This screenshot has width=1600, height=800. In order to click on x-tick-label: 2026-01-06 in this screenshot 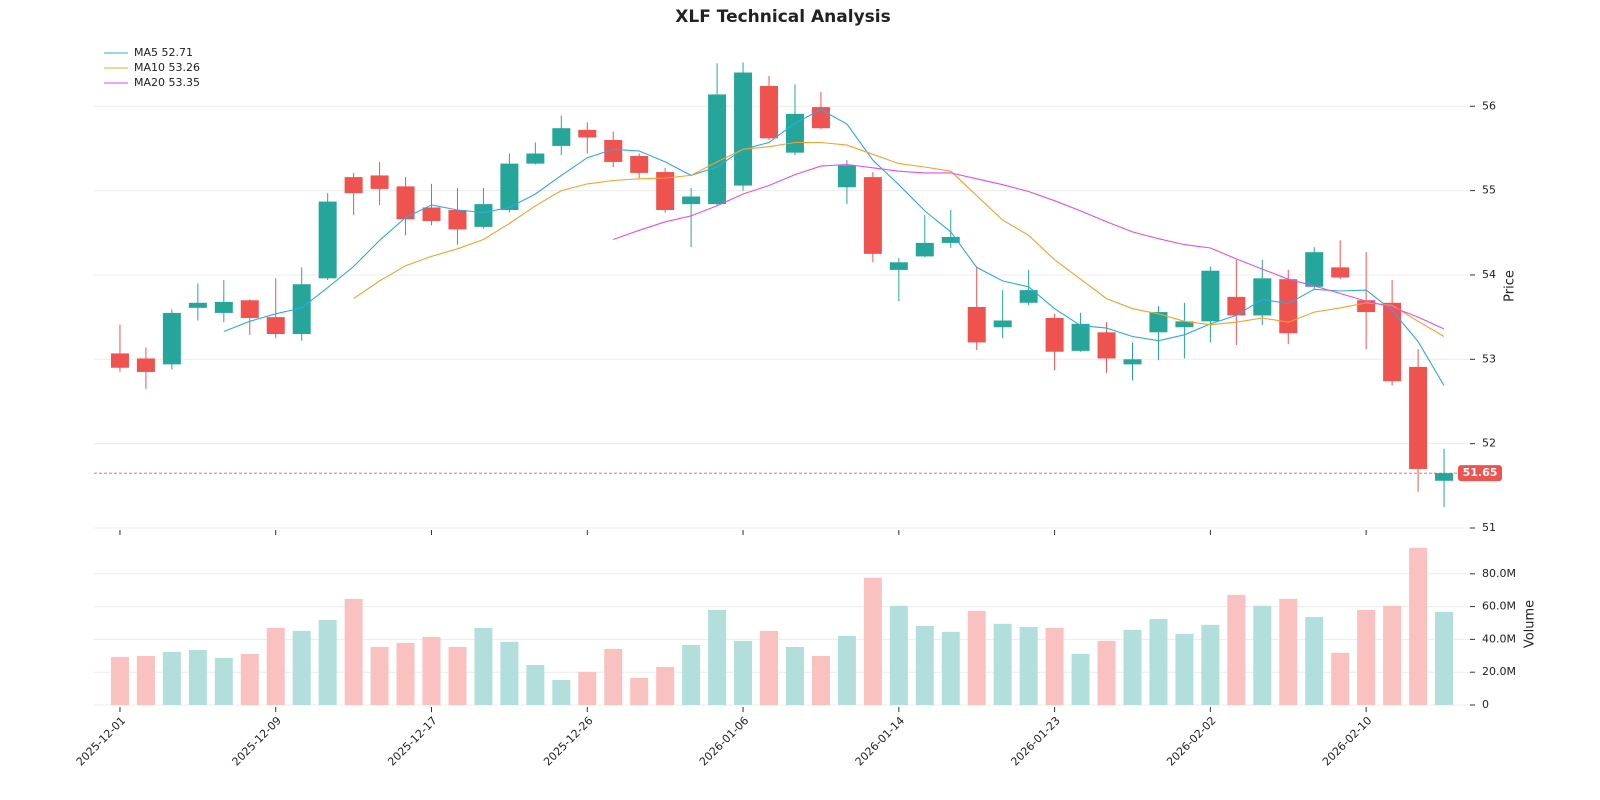, I will do `click(724, 741)`.